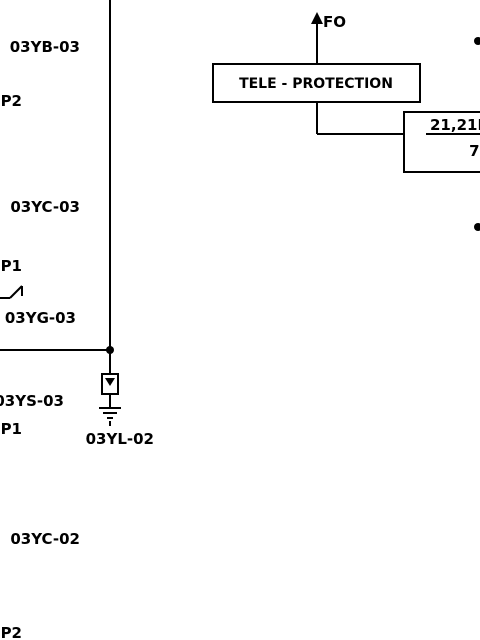 This screenshot has height=640, width=480. Describe the element at coordinates (316, 84) in the screenshot. I see `tele-protection-label: TELE - PROTECTION` at that location.